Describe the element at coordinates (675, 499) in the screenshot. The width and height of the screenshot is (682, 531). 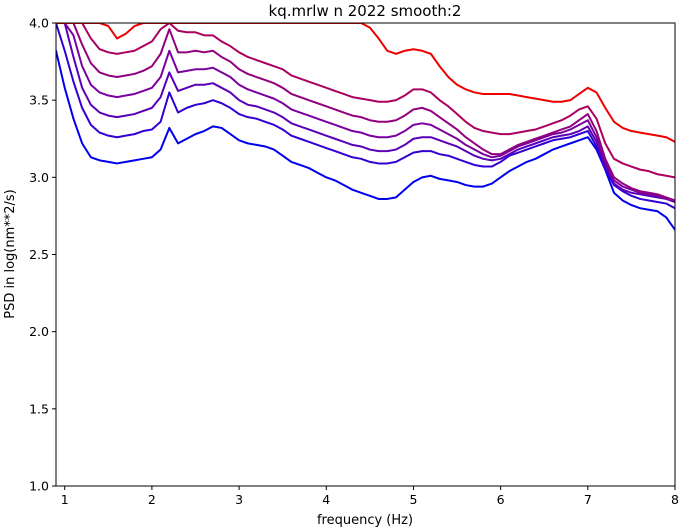
I see `x-tick-label: 8` at that location.